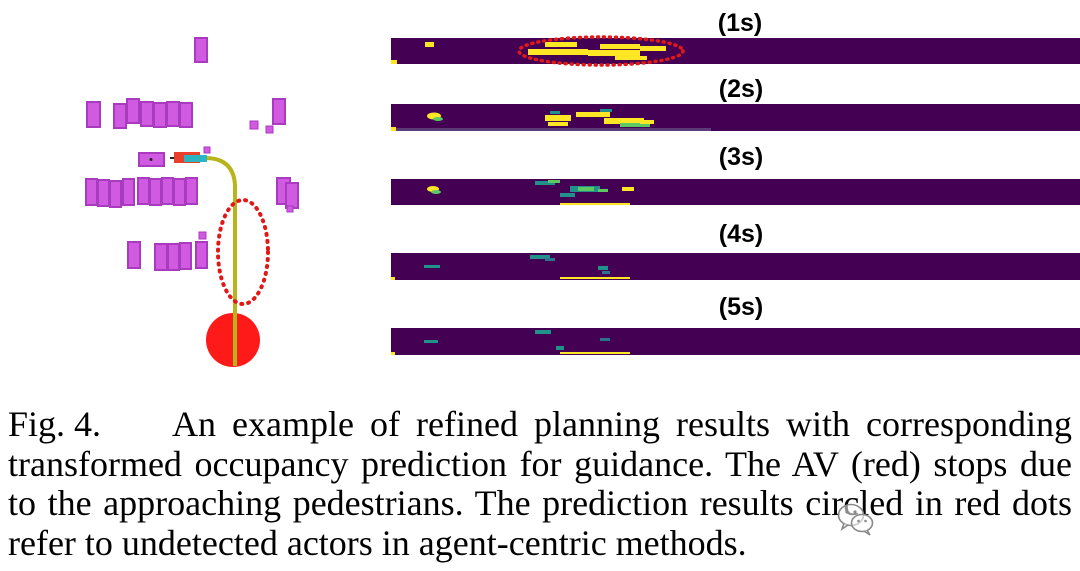 The image size is (1080, 571). What do you see at coordinates (741, 234) in the screenshot?
I see `time-label-4s: (4s)` at bounding box center [741, 234].